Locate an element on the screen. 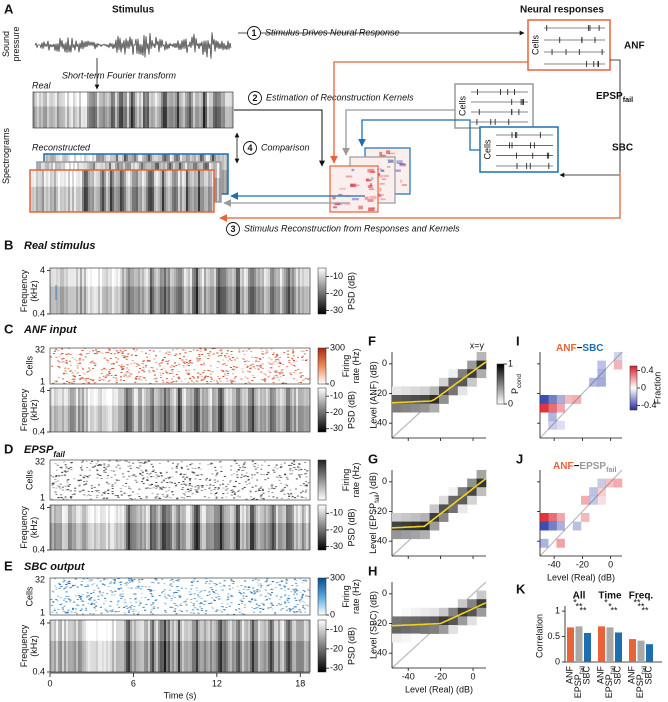 The width and height of the screenshot is (668, 702). arrow is located at coordinates (429, 112).